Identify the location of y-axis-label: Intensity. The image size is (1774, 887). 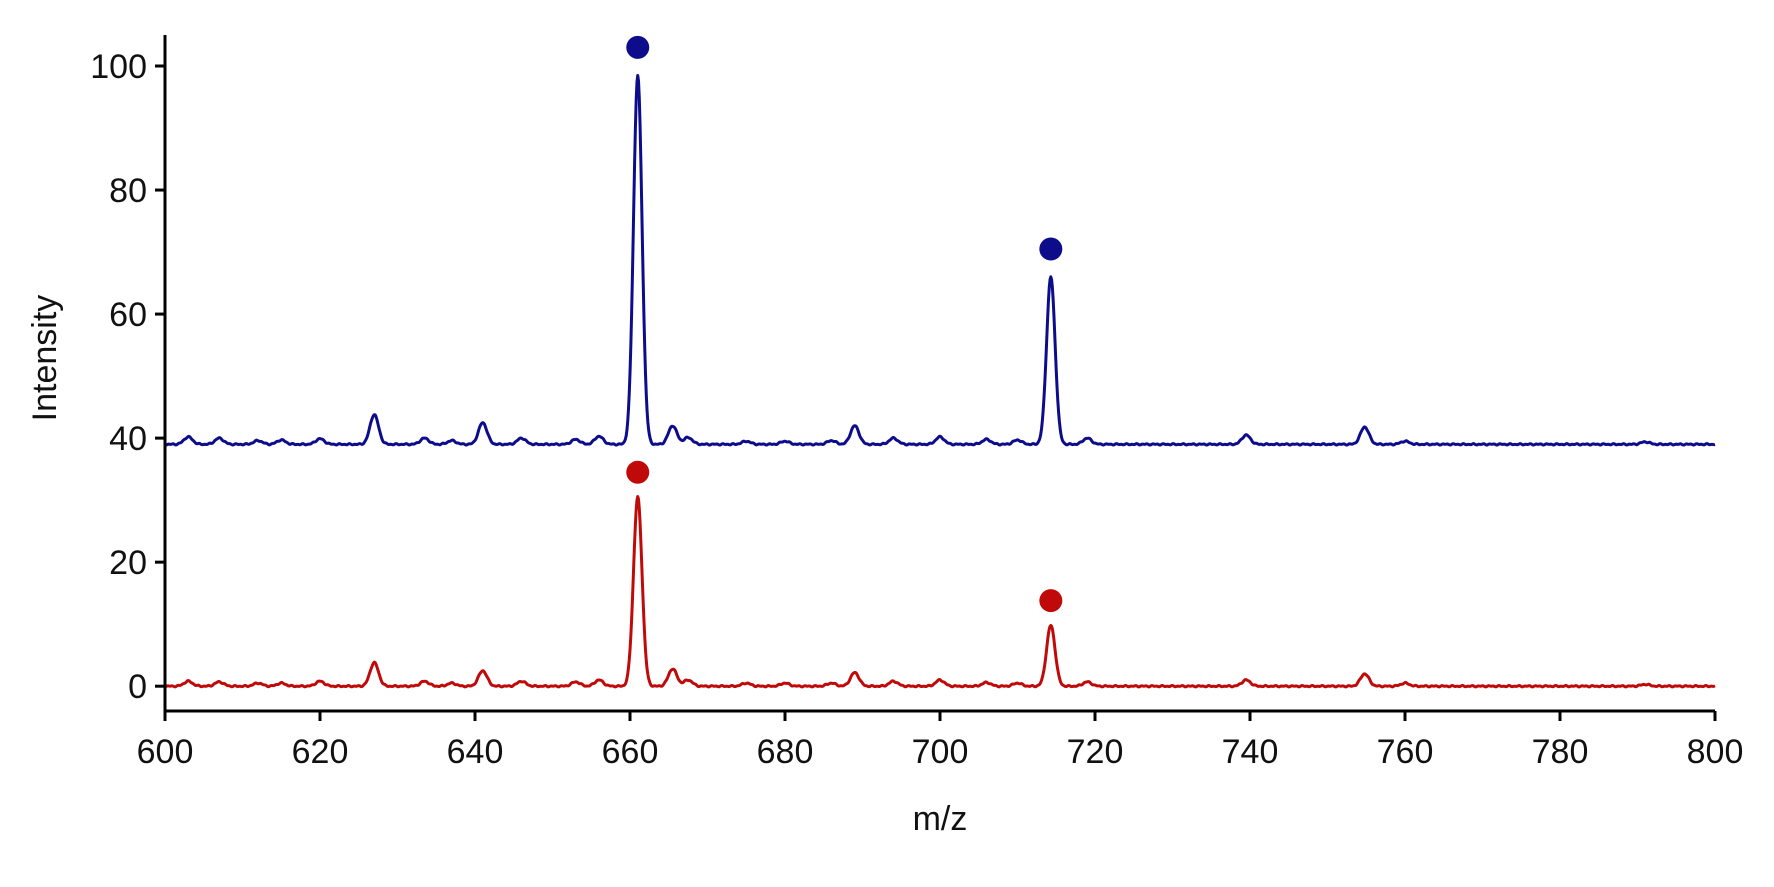
(45, 358).